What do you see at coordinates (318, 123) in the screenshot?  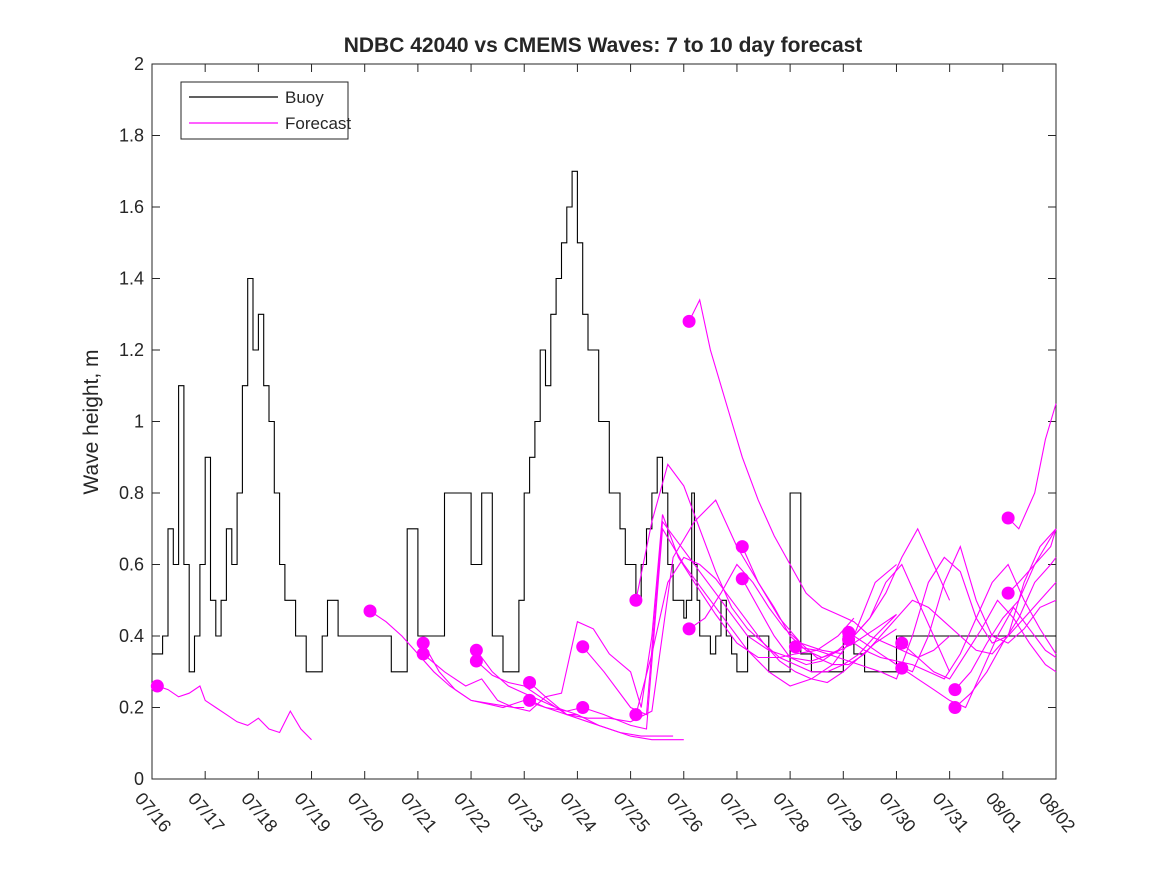 I see `legend-forecast-label: Forecast` at bounding box center [318, 123].